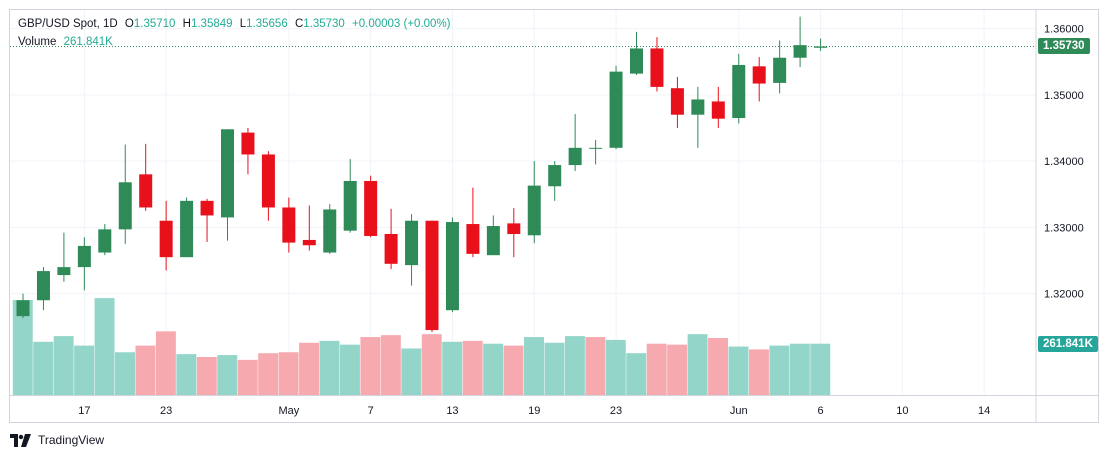  I want to click on legend-volume-value: 261.841K, so click(88, 42).